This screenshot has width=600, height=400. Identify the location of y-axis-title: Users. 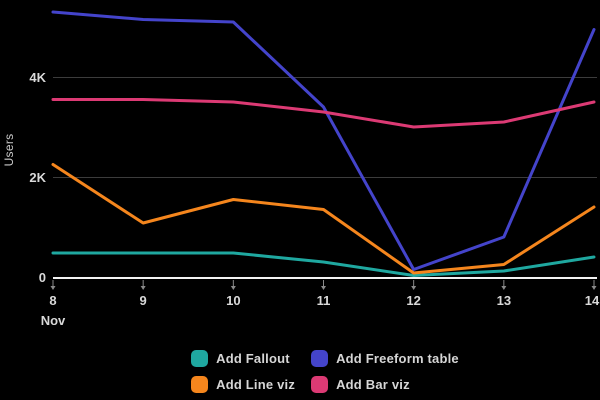
(9, 150).